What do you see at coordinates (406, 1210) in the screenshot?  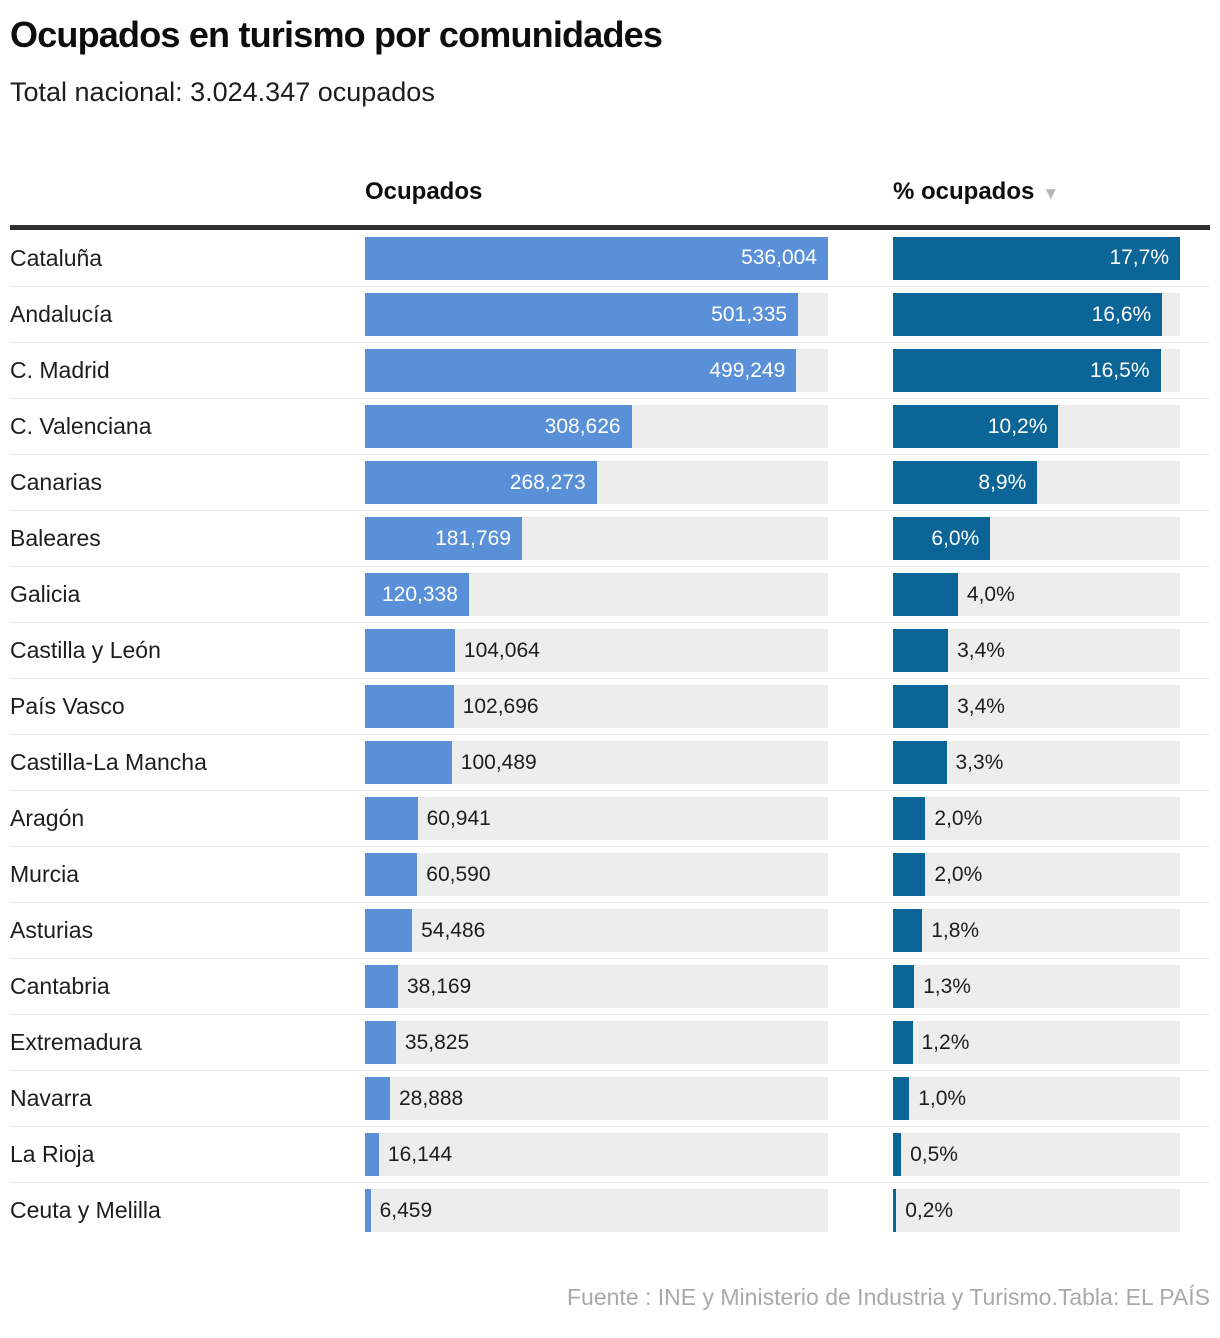 I see `ocupados-value: 6,459` at bounding box center [406, 1210].